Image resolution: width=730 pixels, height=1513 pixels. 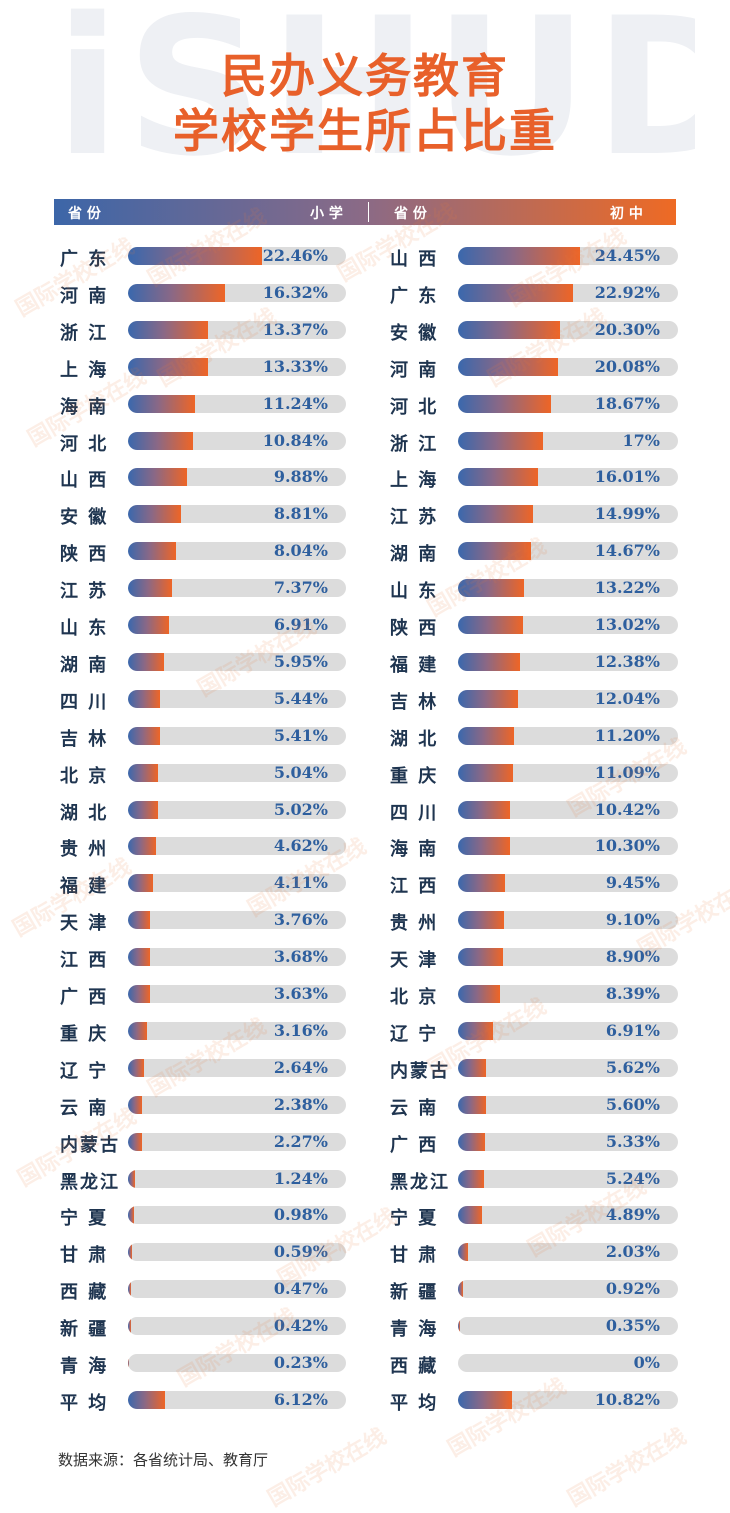 I want to click on category-label: 陕 西, so click(x=84, y=555).